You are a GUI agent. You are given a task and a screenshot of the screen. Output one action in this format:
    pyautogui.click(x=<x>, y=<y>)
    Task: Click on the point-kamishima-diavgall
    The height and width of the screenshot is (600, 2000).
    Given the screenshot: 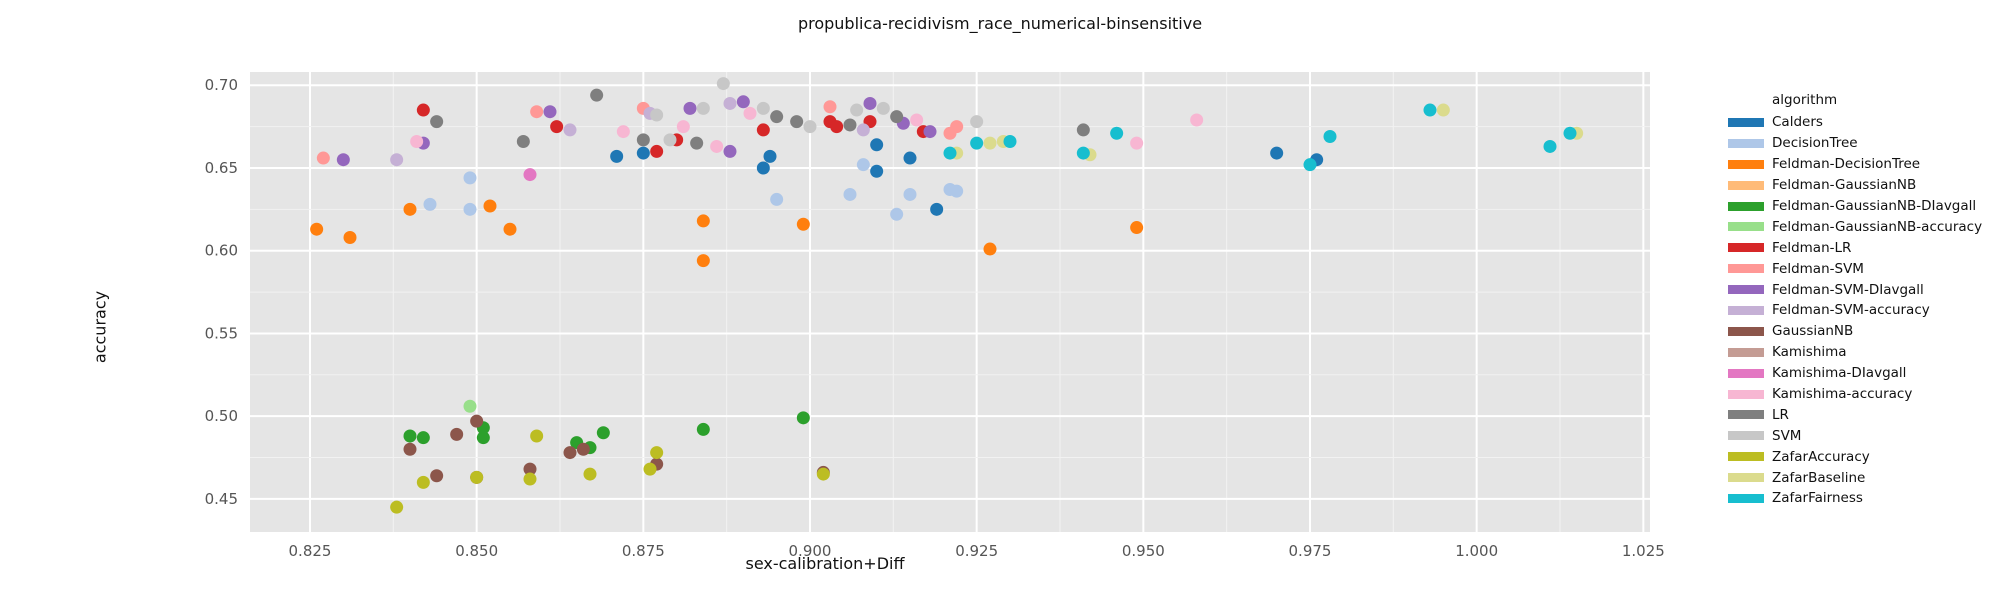 What is the action you would take?
    pyautogui.click(x=530, y=175)
    